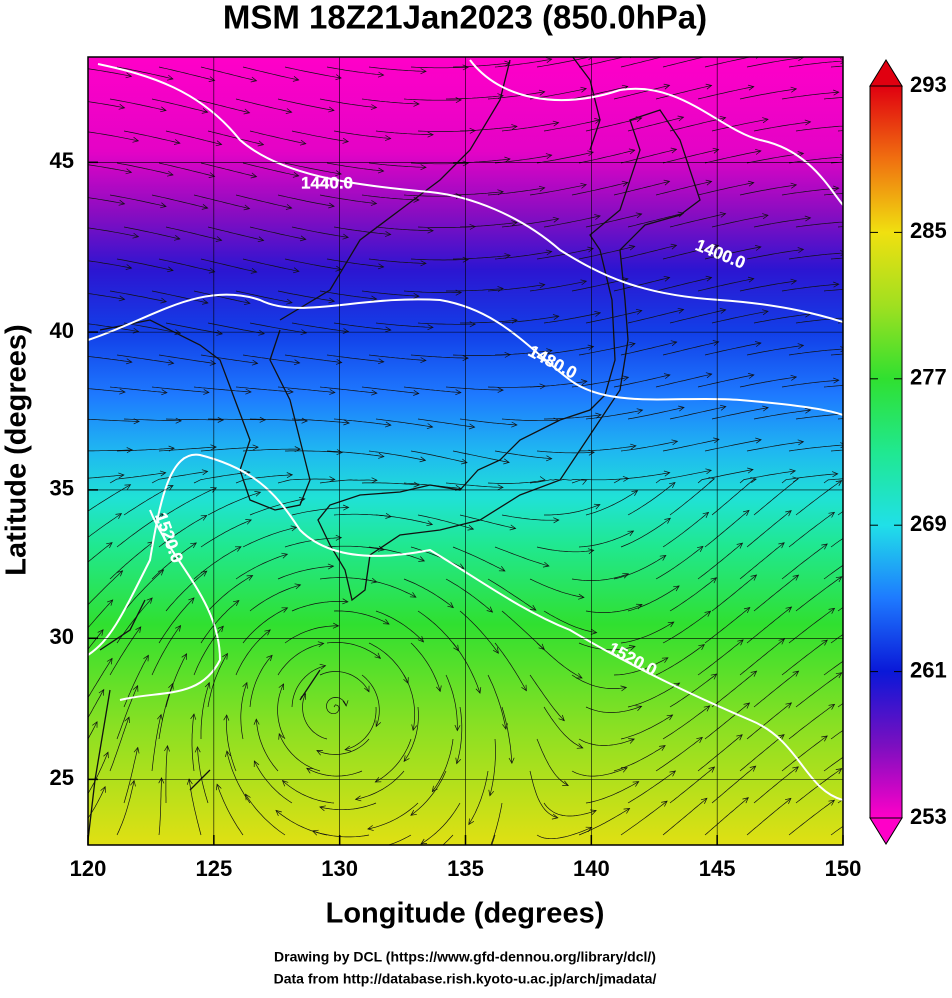  I want to click on y-tick-label: 45, so click(62, 160).